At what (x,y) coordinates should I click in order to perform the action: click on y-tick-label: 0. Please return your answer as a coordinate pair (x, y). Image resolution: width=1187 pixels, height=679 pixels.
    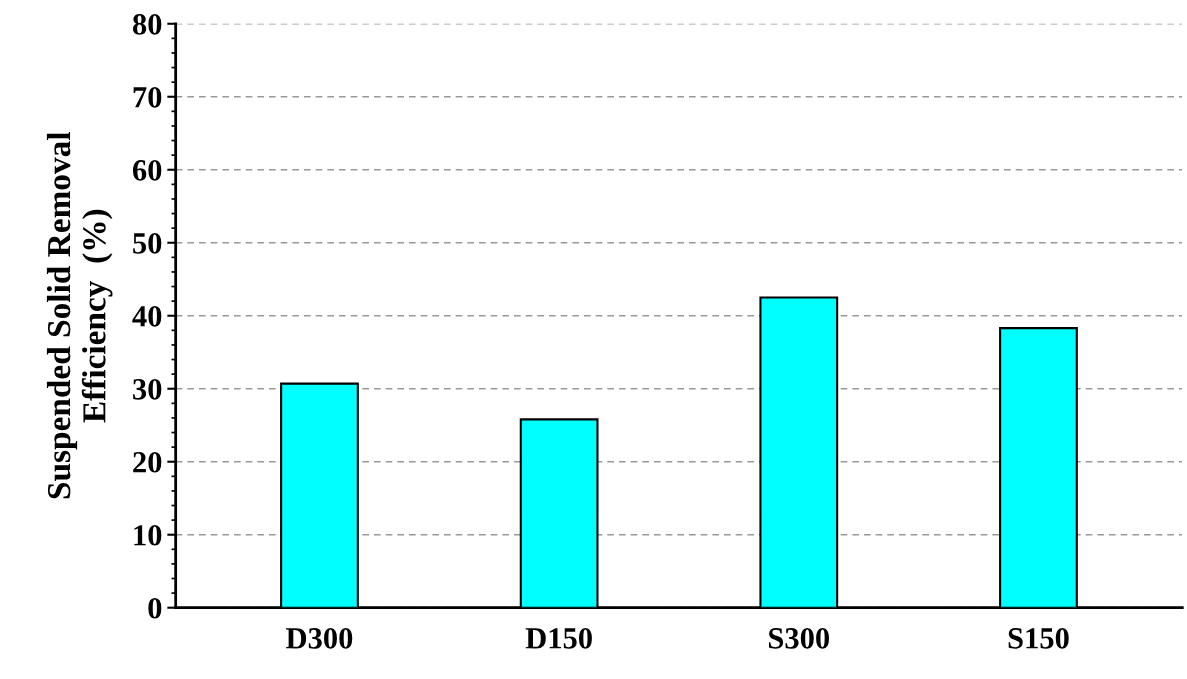
    Looking at the image, I should click on (155, 608).